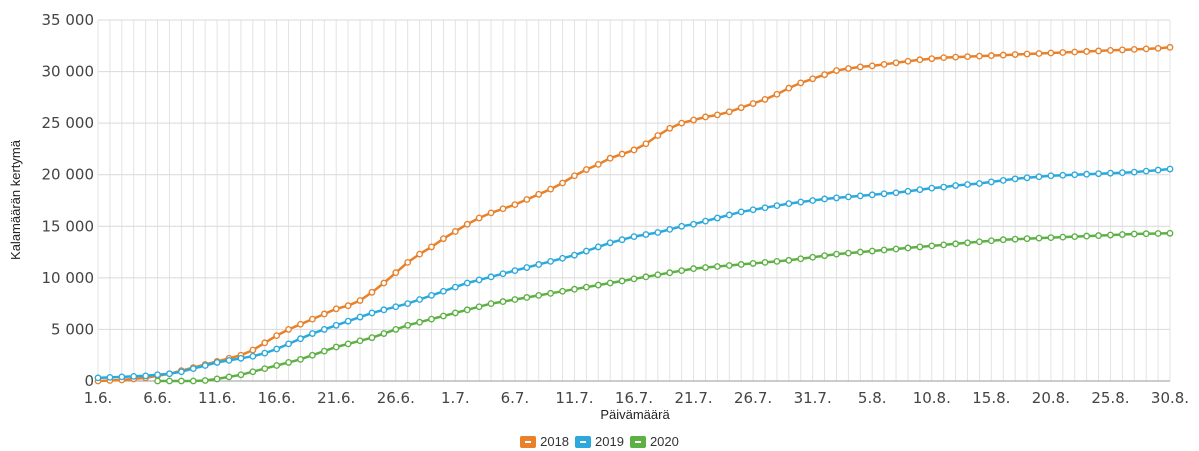 Image resolution: width=1199 pixels, height=451 pixels. What do you see at coordinates (599, 441) in the screenshot?
I see `legend-item-2019: 2019` at bounding box center [599, 441].